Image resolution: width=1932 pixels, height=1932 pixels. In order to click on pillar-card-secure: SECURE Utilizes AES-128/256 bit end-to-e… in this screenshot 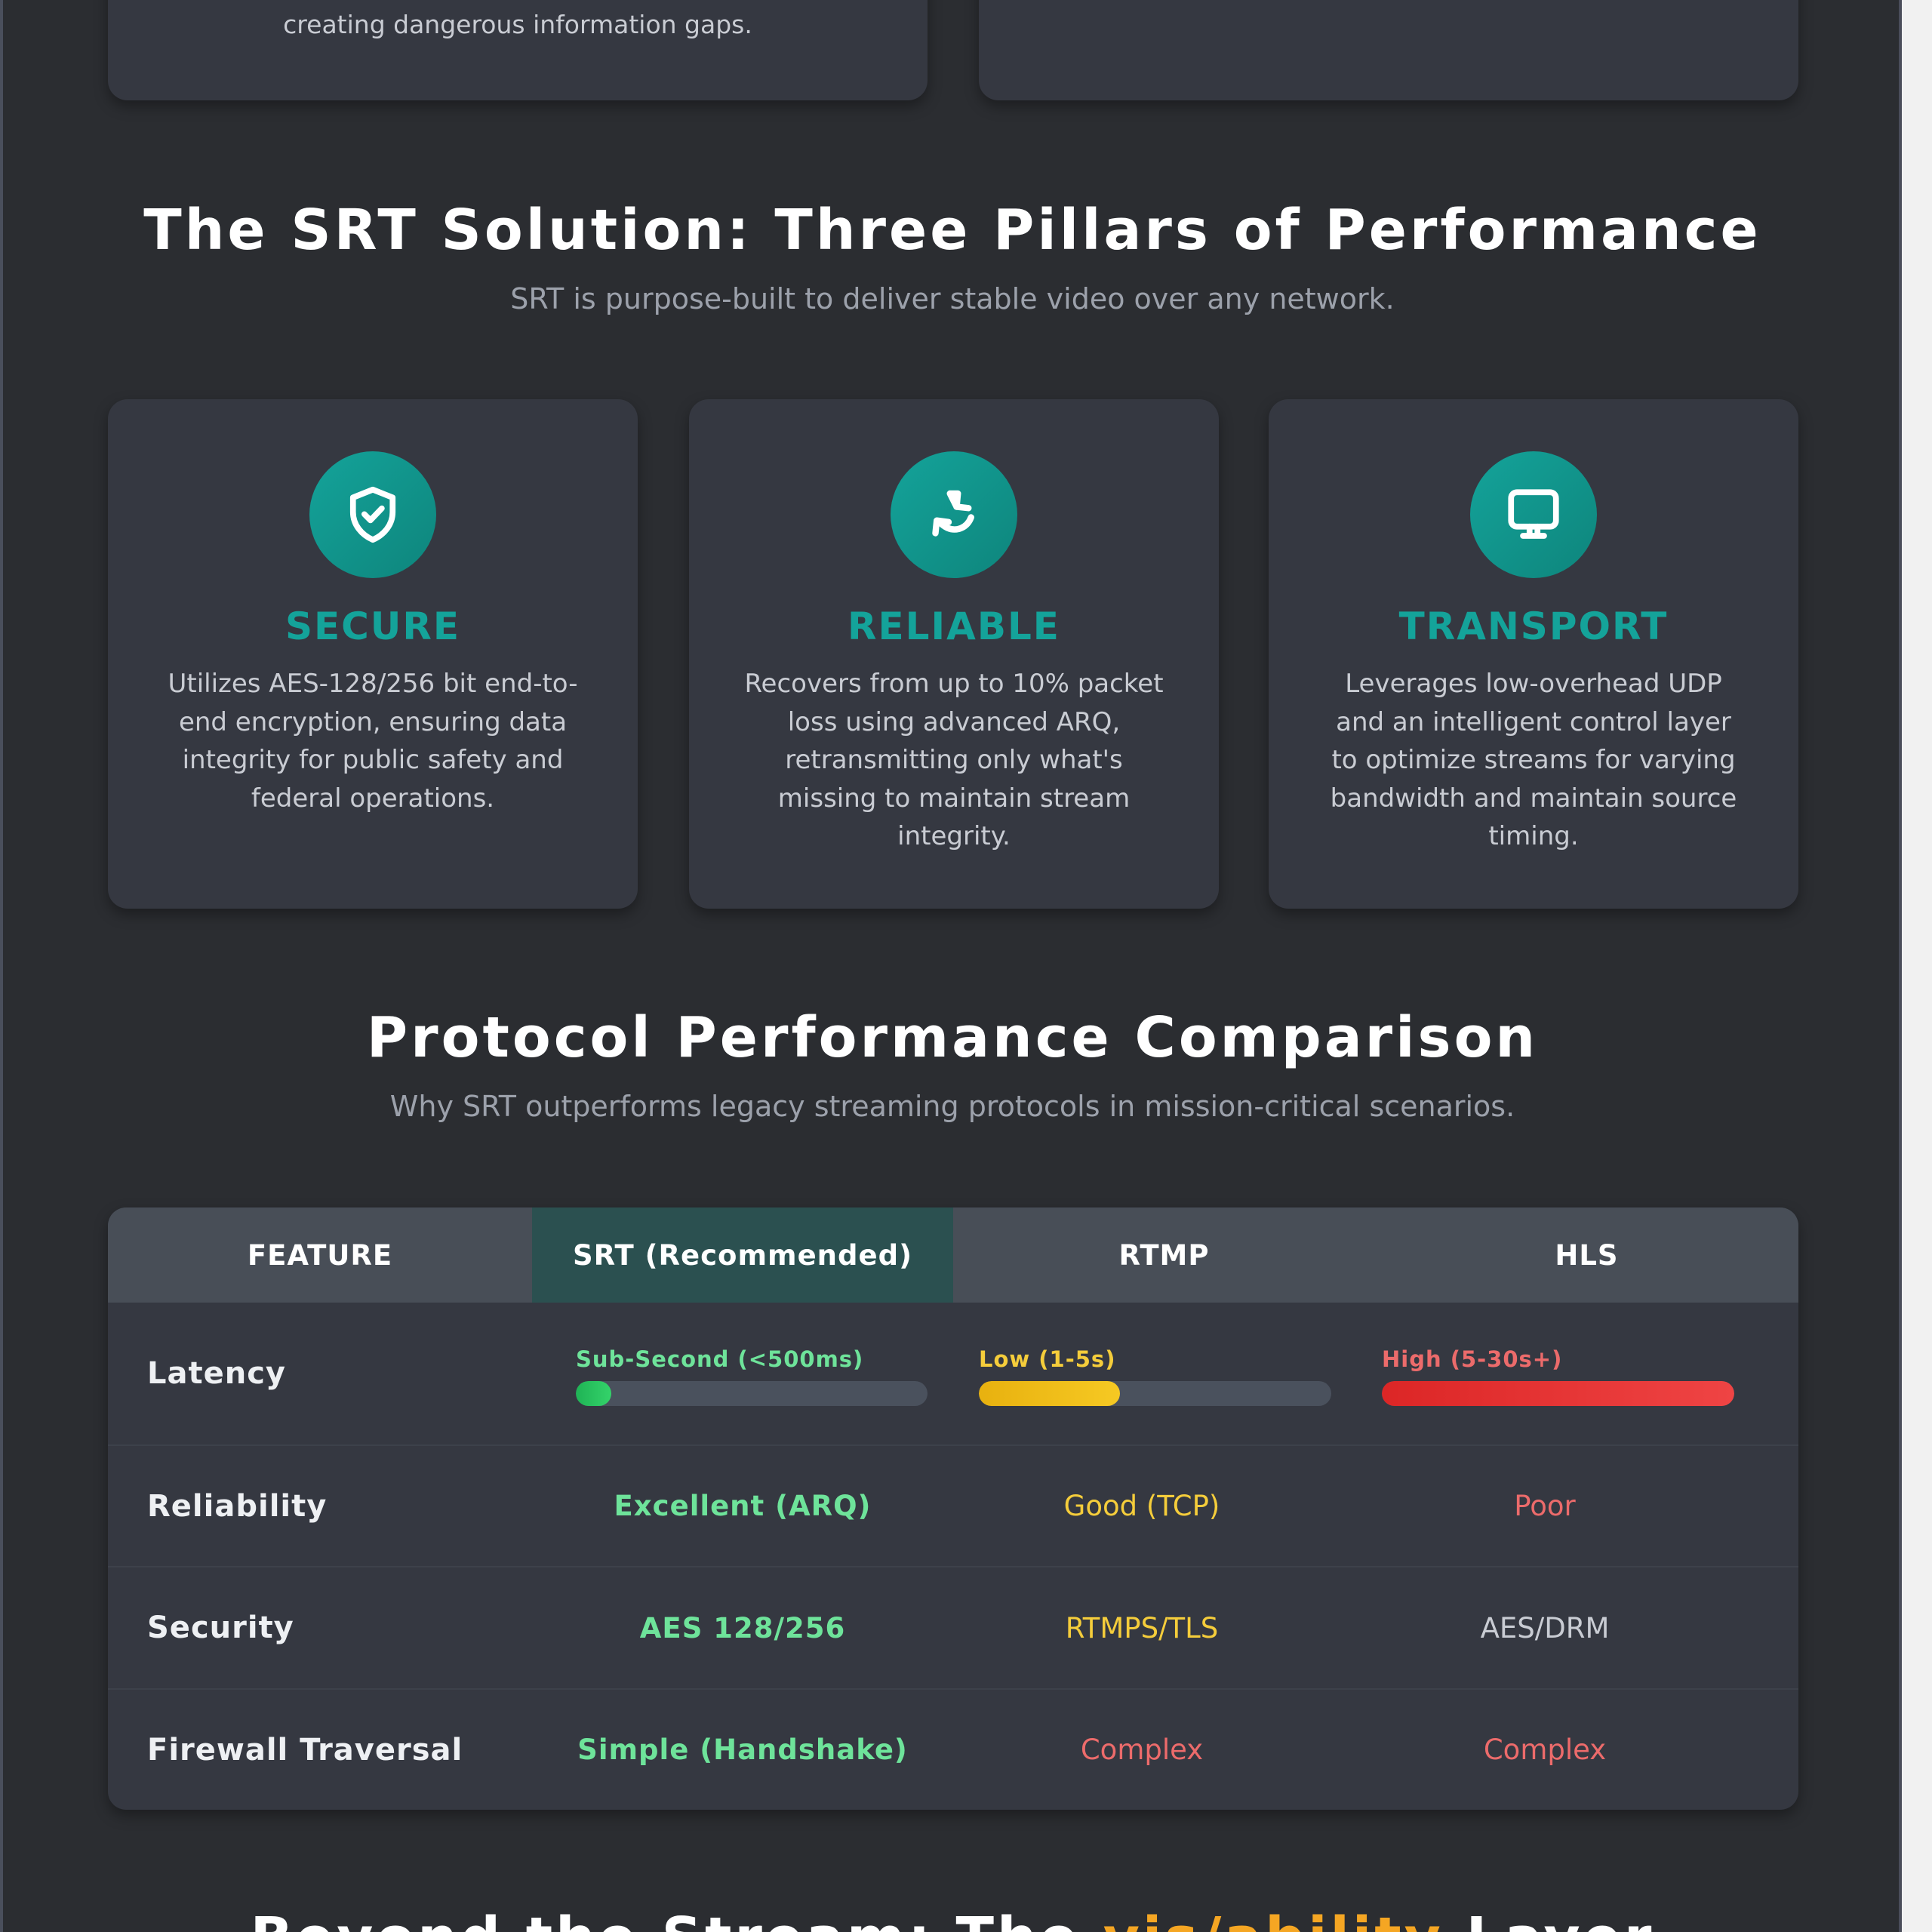, I will do `click(373, 654)`.